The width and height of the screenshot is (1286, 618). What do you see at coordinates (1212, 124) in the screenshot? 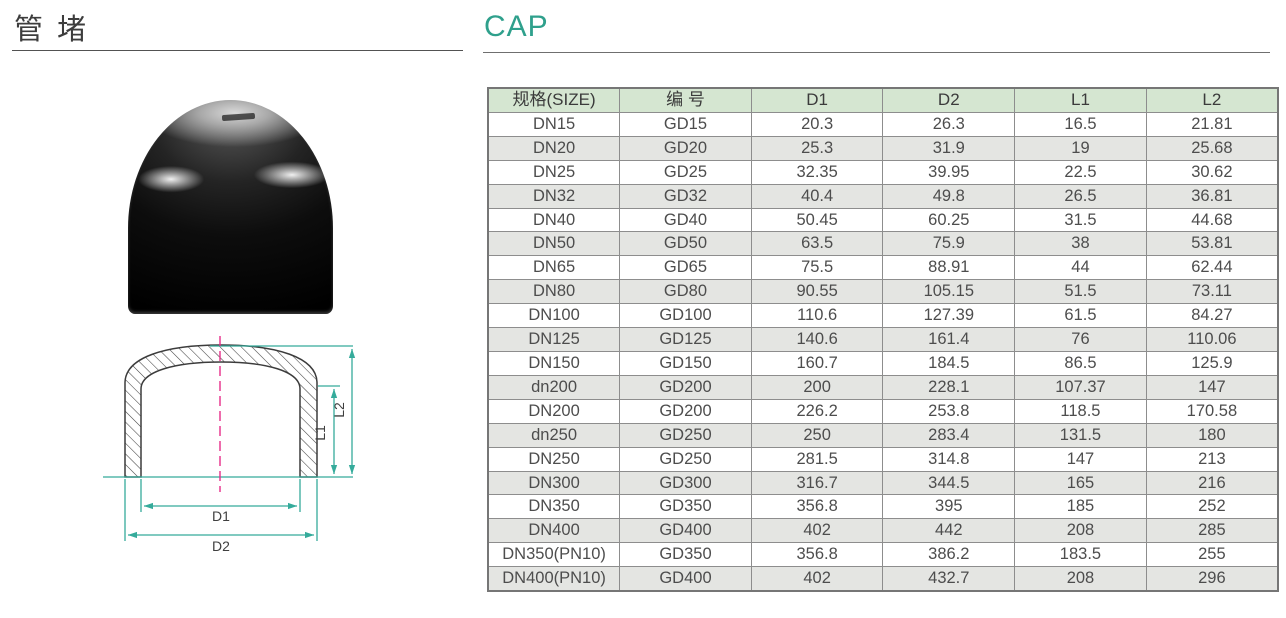
I see `table-cell: 21.81` at bounding box center [1212, 124].